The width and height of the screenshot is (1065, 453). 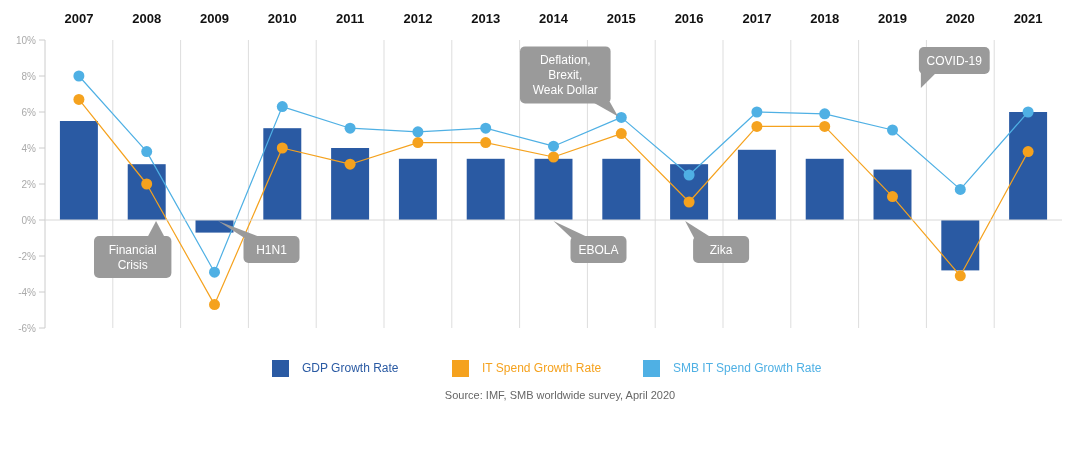 What do you see at coordinates (554, 18) in the screenshot?
I see `x-tick-label: 2014` at bounding box center [554, 18].